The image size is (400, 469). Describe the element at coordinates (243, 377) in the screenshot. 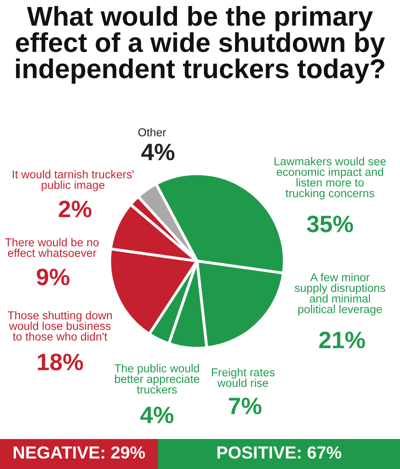

I see `slice-label: Freight rates would rise` at that location.